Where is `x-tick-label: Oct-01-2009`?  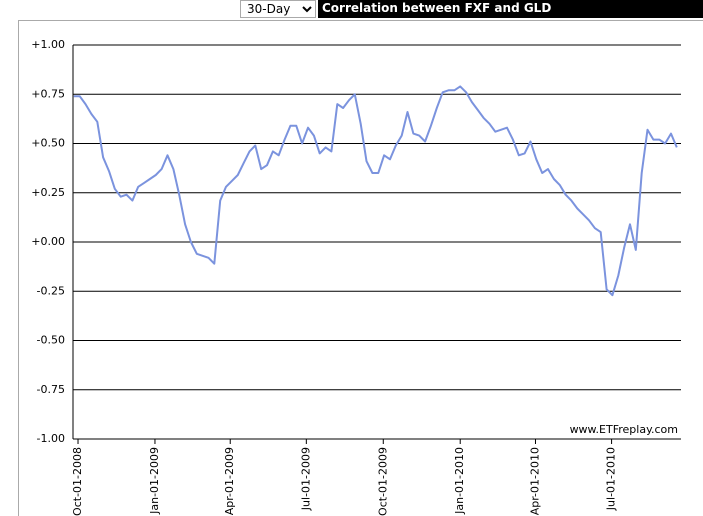
x-tick-label: Oct-01-2009 is located at coordinates (382, 481).